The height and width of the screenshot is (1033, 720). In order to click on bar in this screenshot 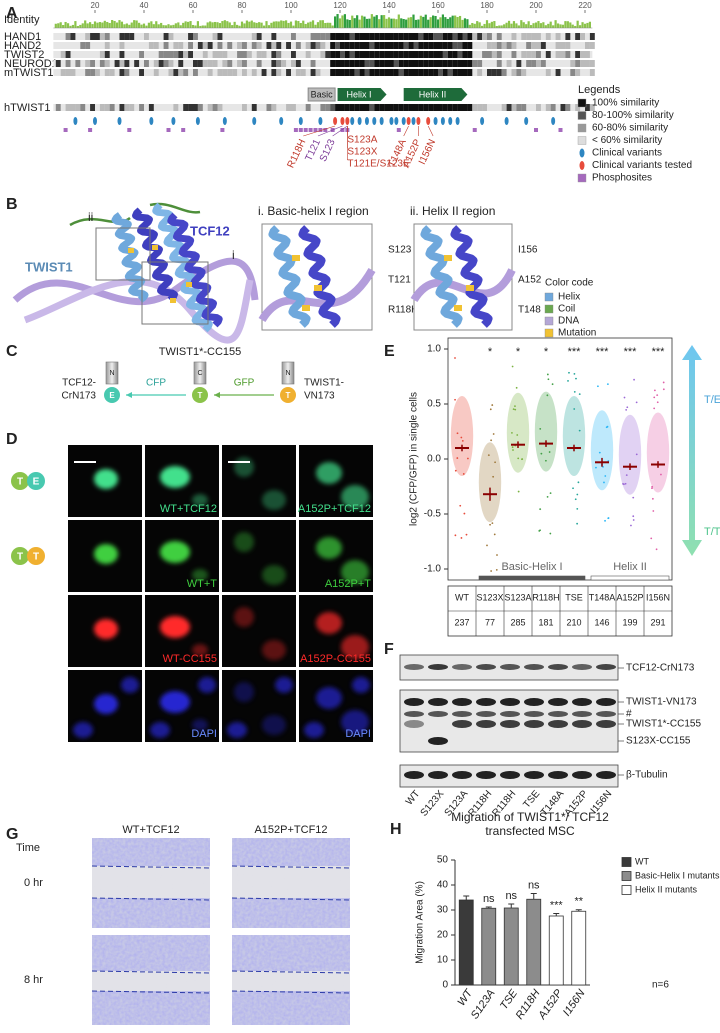, I will do `click(466, 942)`.